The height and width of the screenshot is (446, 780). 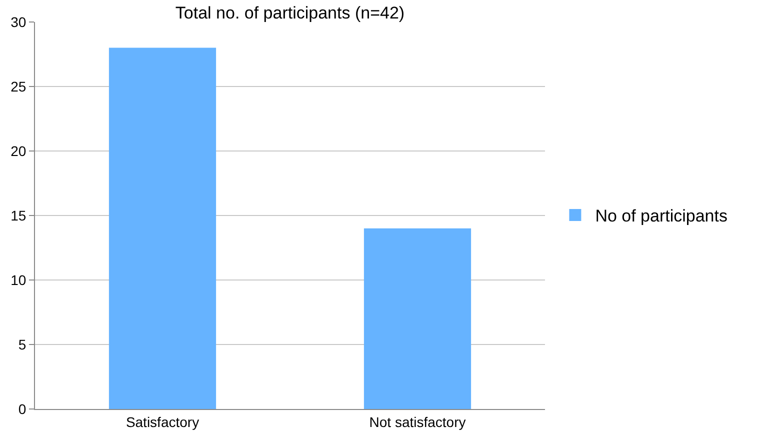 I want to click on y-tick-label: 5, so click(x=22, y=344).